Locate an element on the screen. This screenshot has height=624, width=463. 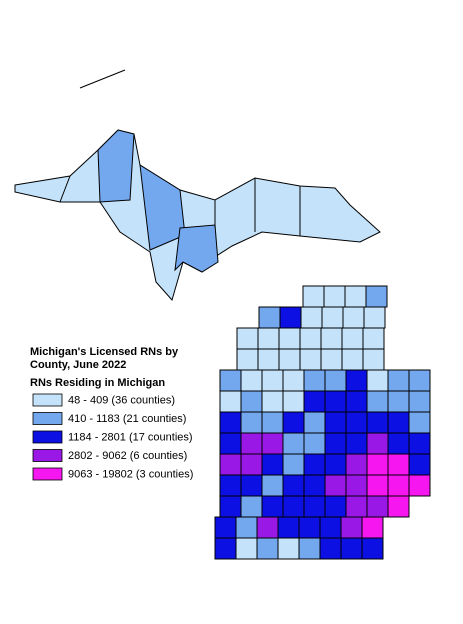
legend-label: 2802 - 9062 (6 counties) is located at coordinates (127, 456).